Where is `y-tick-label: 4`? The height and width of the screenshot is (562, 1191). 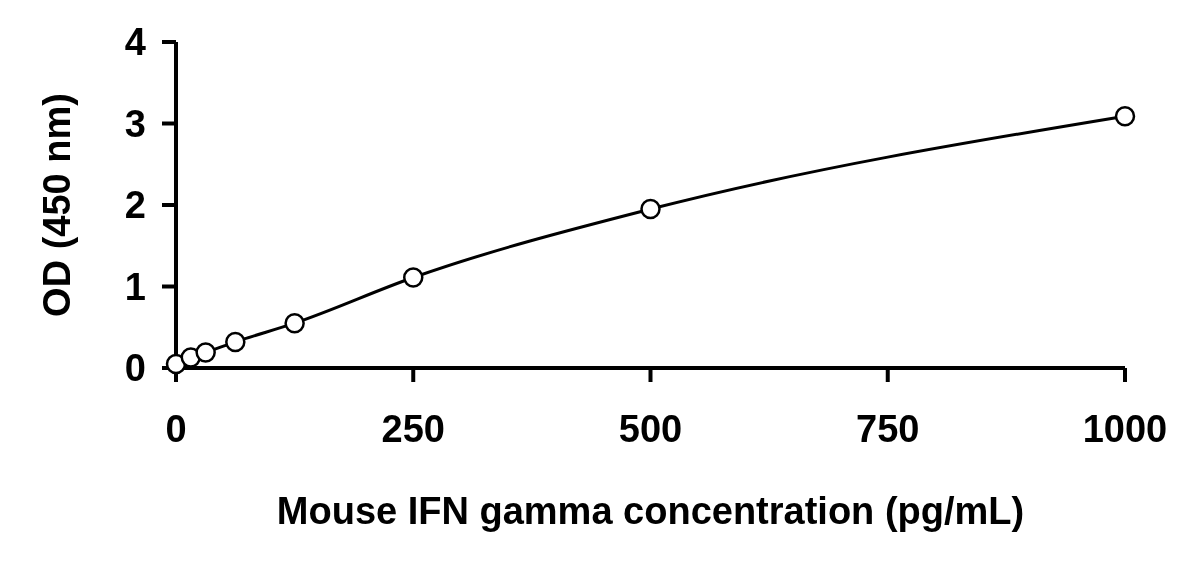
y-tick-label: 4 is located at coordinates (135, 42).